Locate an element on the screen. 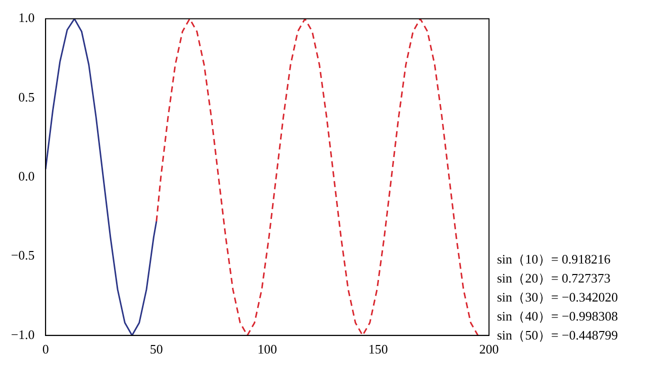  text: sin（40）= −0.998308 is located at coordinates (557, 316).